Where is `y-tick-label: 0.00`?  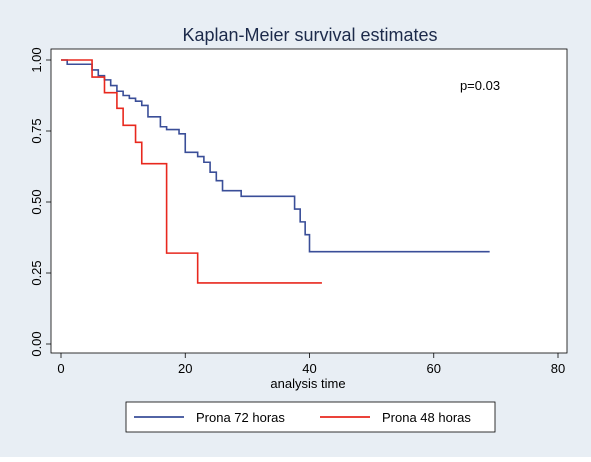
y-tick-label: 0.00 is located at coordinates (36, 343).